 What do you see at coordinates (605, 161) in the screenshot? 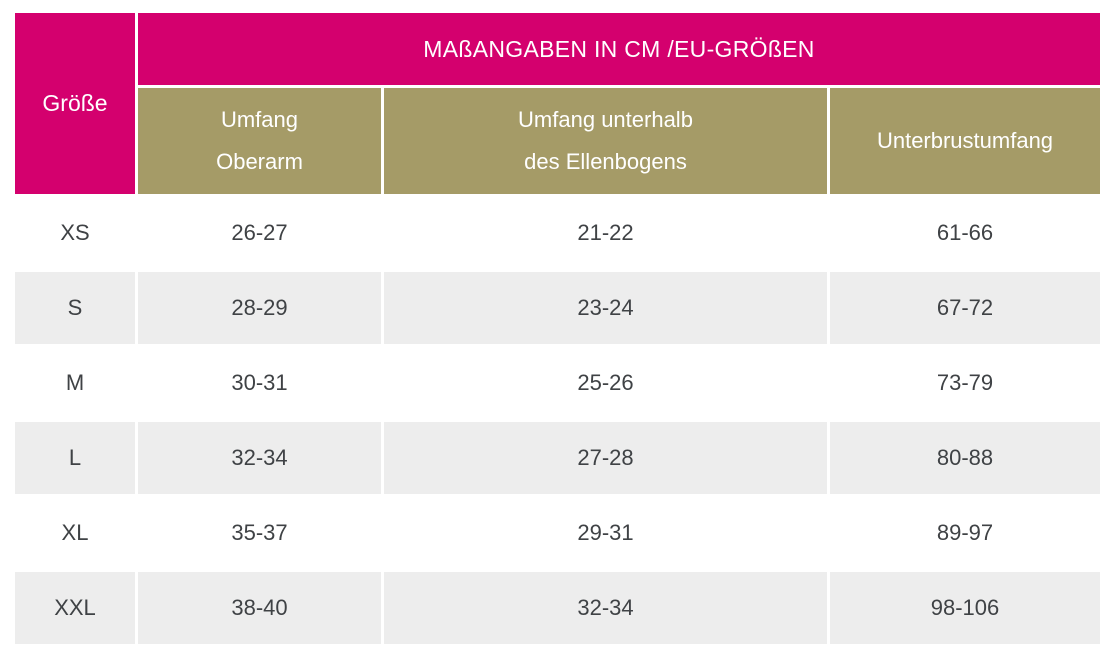
I see `column-header-line: des Ellenbogens` at bounding box center [605, 161].